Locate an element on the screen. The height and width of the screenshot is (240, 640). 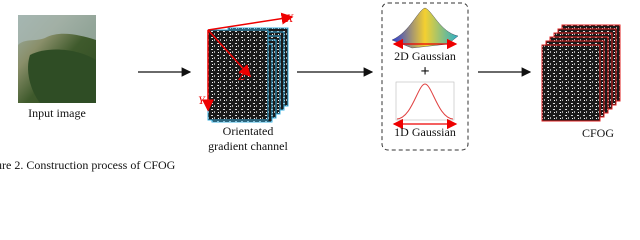
gaussian-1d-plot is located at coordinates (425, 101).